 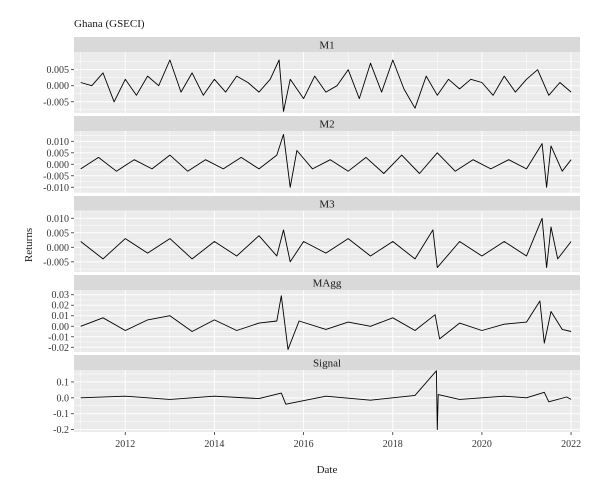 I want to click on series-line-m3, so click(x=326, y=243).